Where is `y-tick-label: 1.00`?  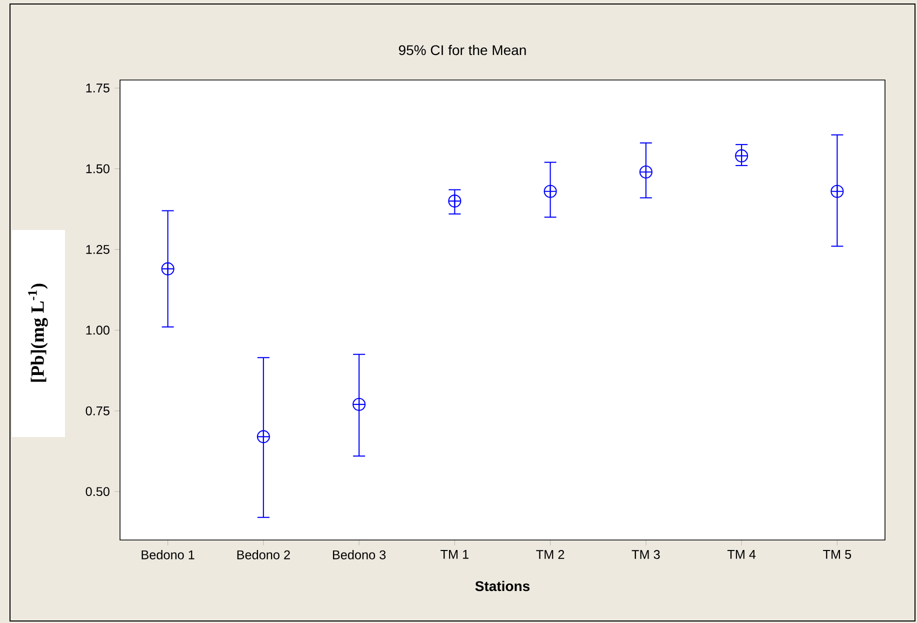
y-tick-label: 1.00 is located at coordinates (98, 330).